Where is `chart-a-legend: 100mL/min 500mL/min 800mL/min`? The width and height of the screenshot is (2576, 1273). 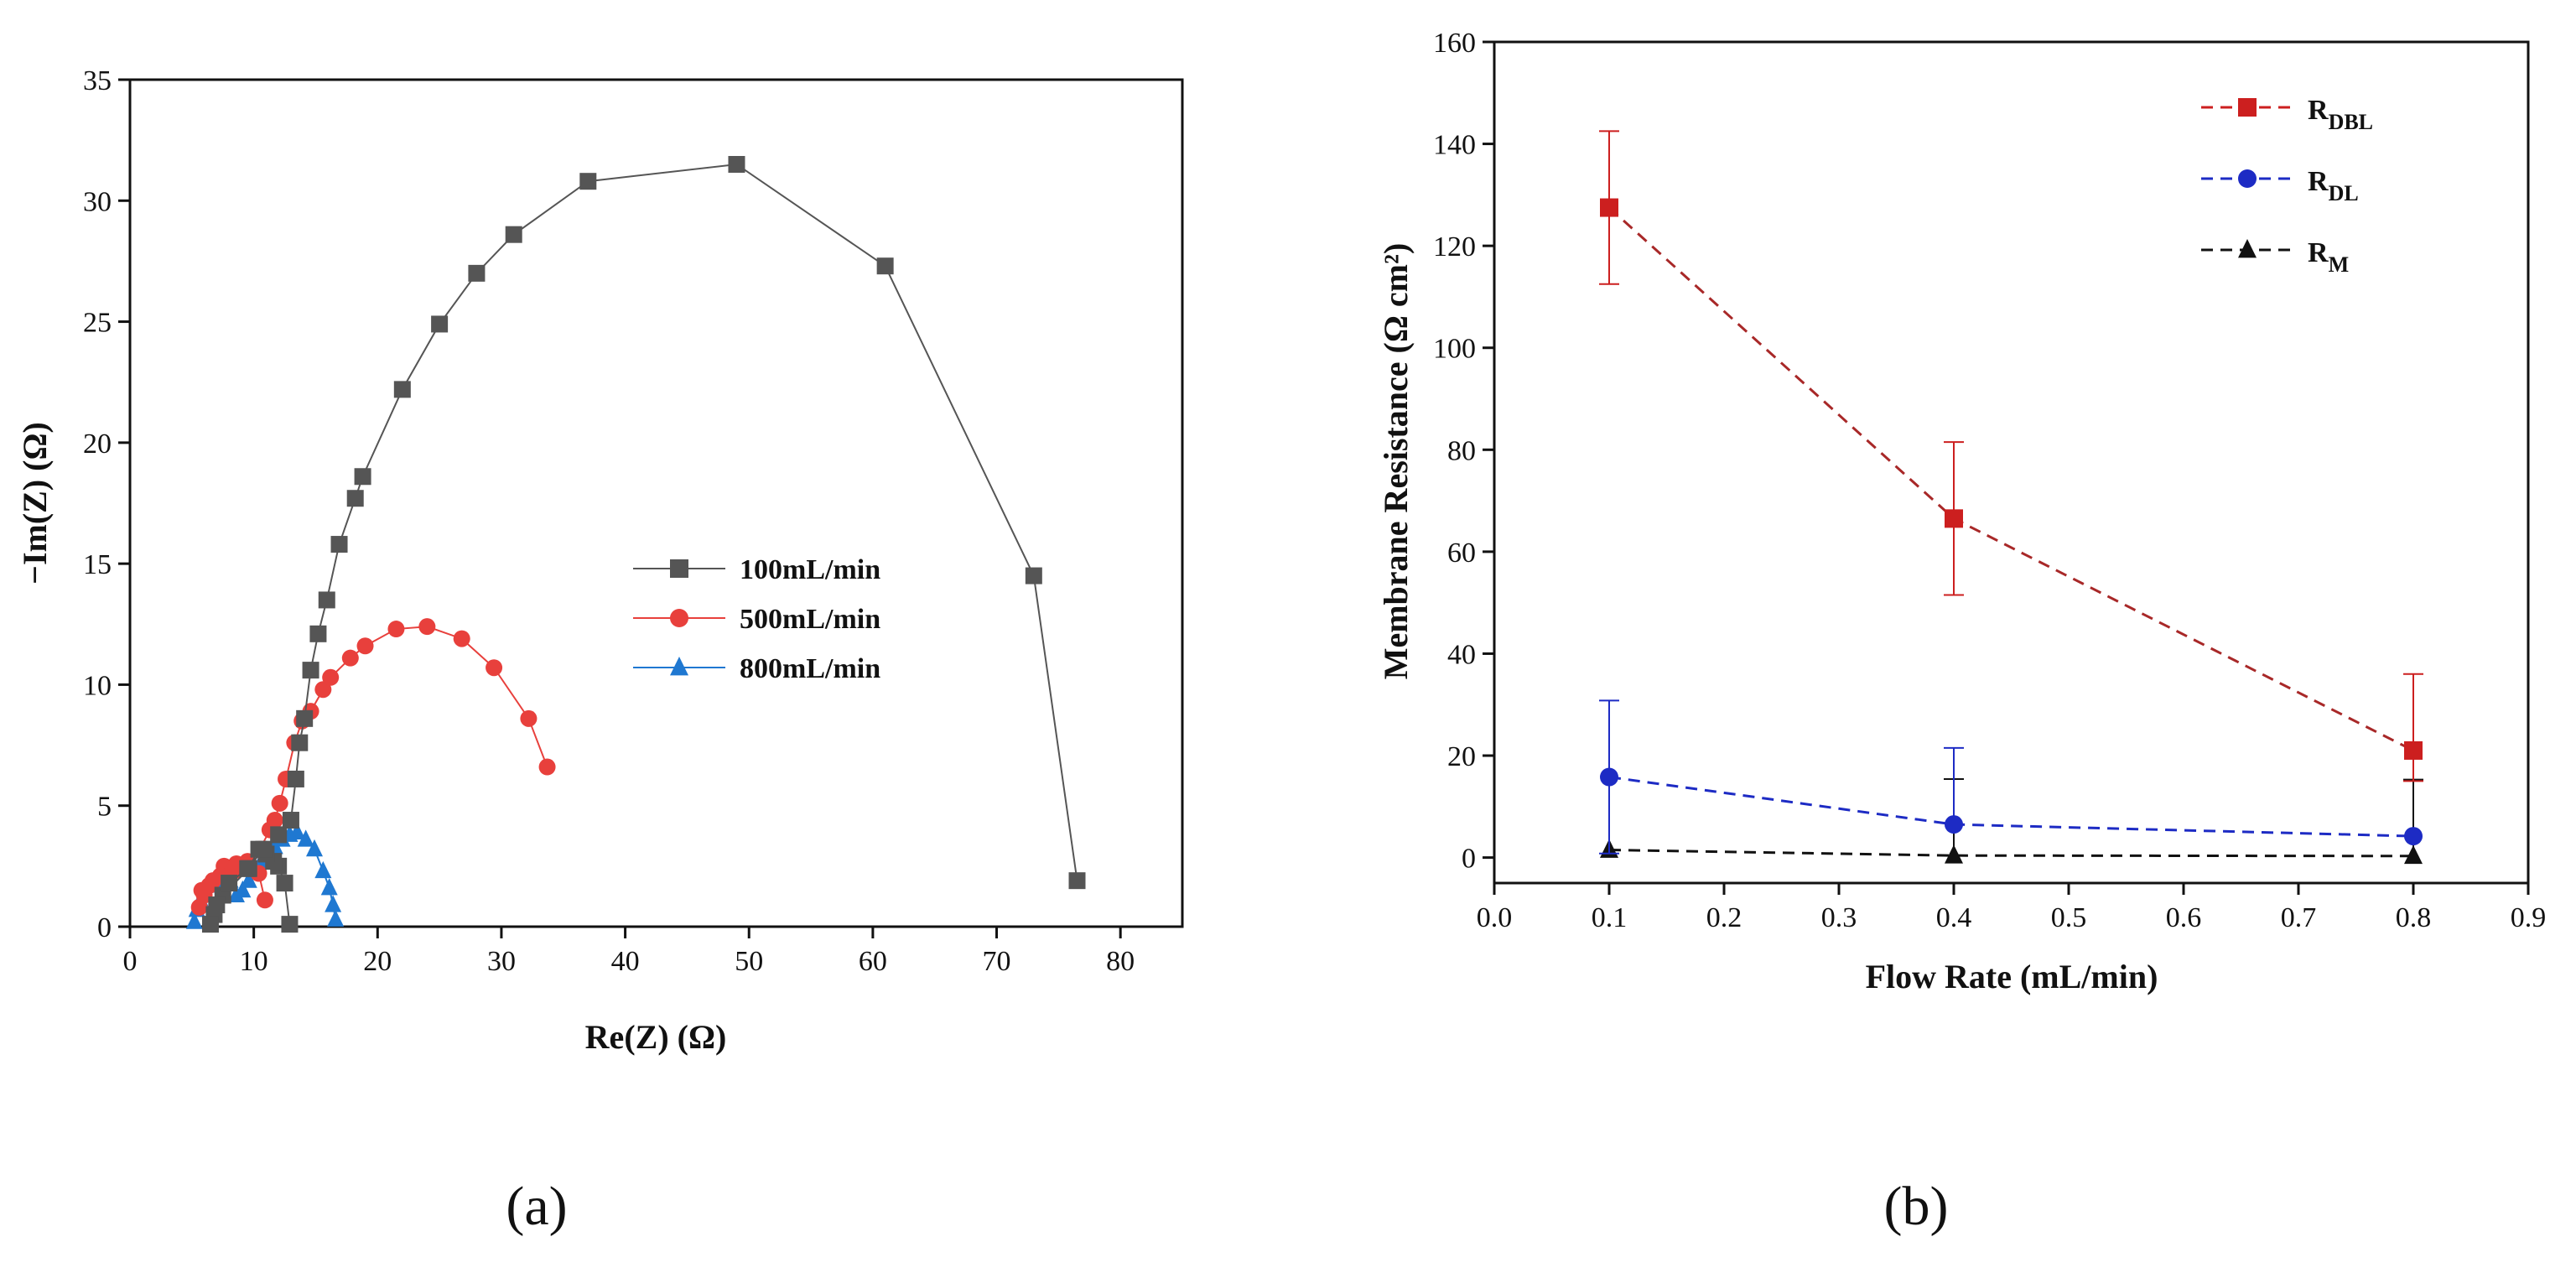 chart-a-legend: 100mL/min 500mL/min 800mL/min is located at coordinates (756, 619).